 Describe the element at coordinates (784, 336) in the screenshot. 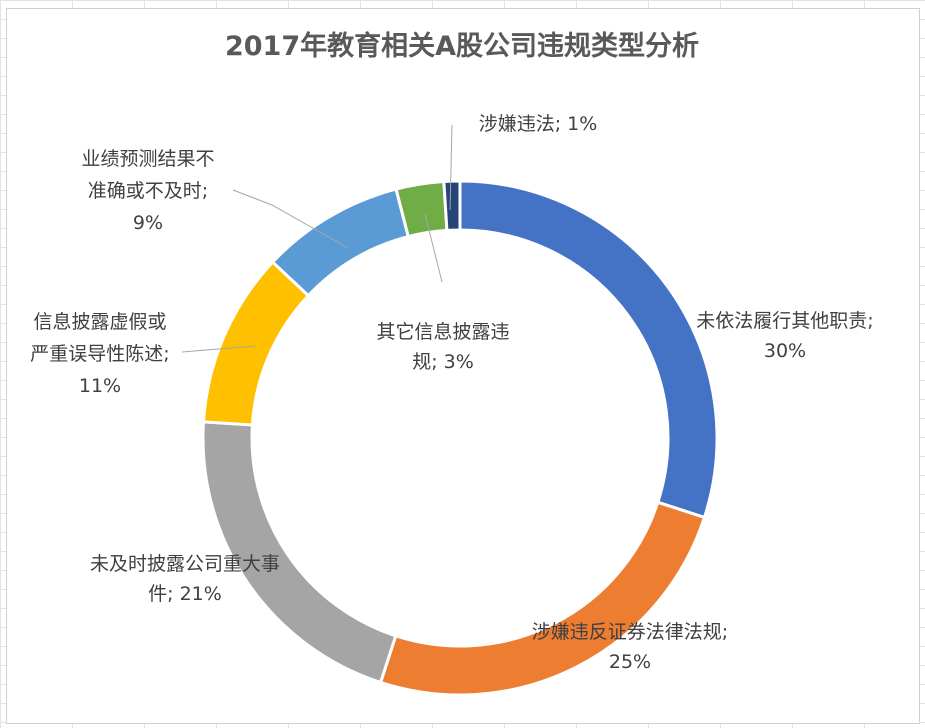

I see `data-label-1: 未依法履行其他职责; 30%` at that location.